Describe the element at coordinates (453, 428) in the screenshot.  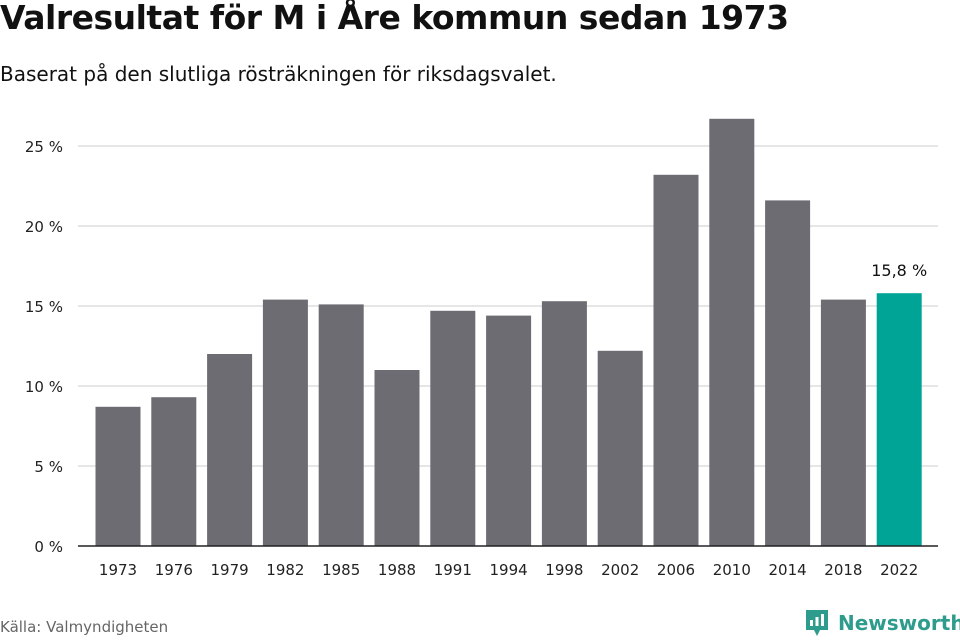
I see `bar-1991` at that location.